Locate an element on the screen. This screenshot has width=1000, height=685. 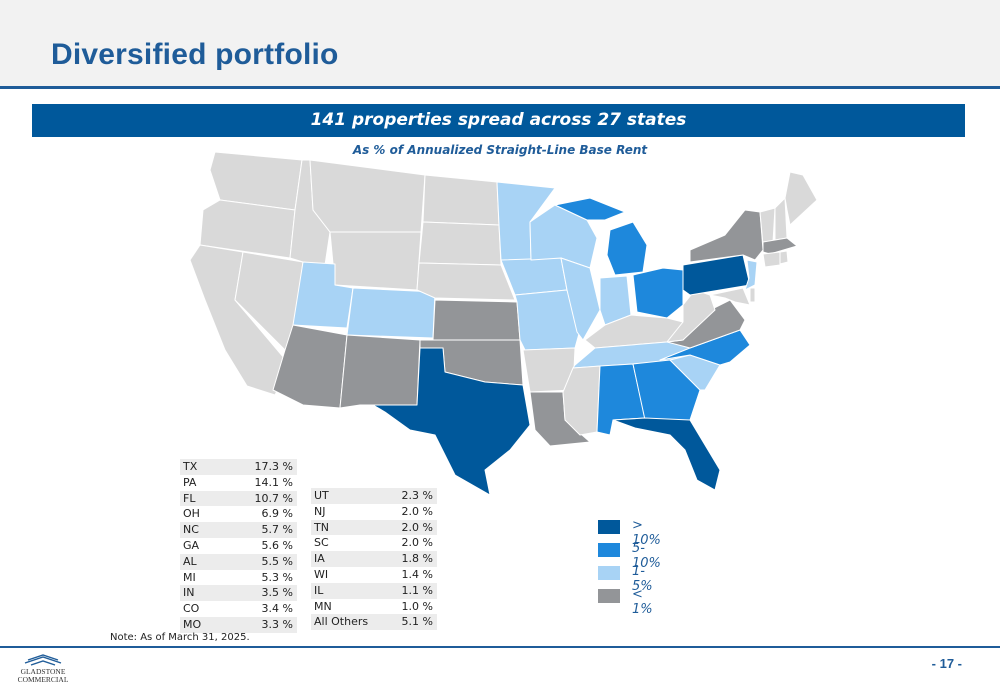
state-percent: 1.0 % is located at coordinates (417, 606).